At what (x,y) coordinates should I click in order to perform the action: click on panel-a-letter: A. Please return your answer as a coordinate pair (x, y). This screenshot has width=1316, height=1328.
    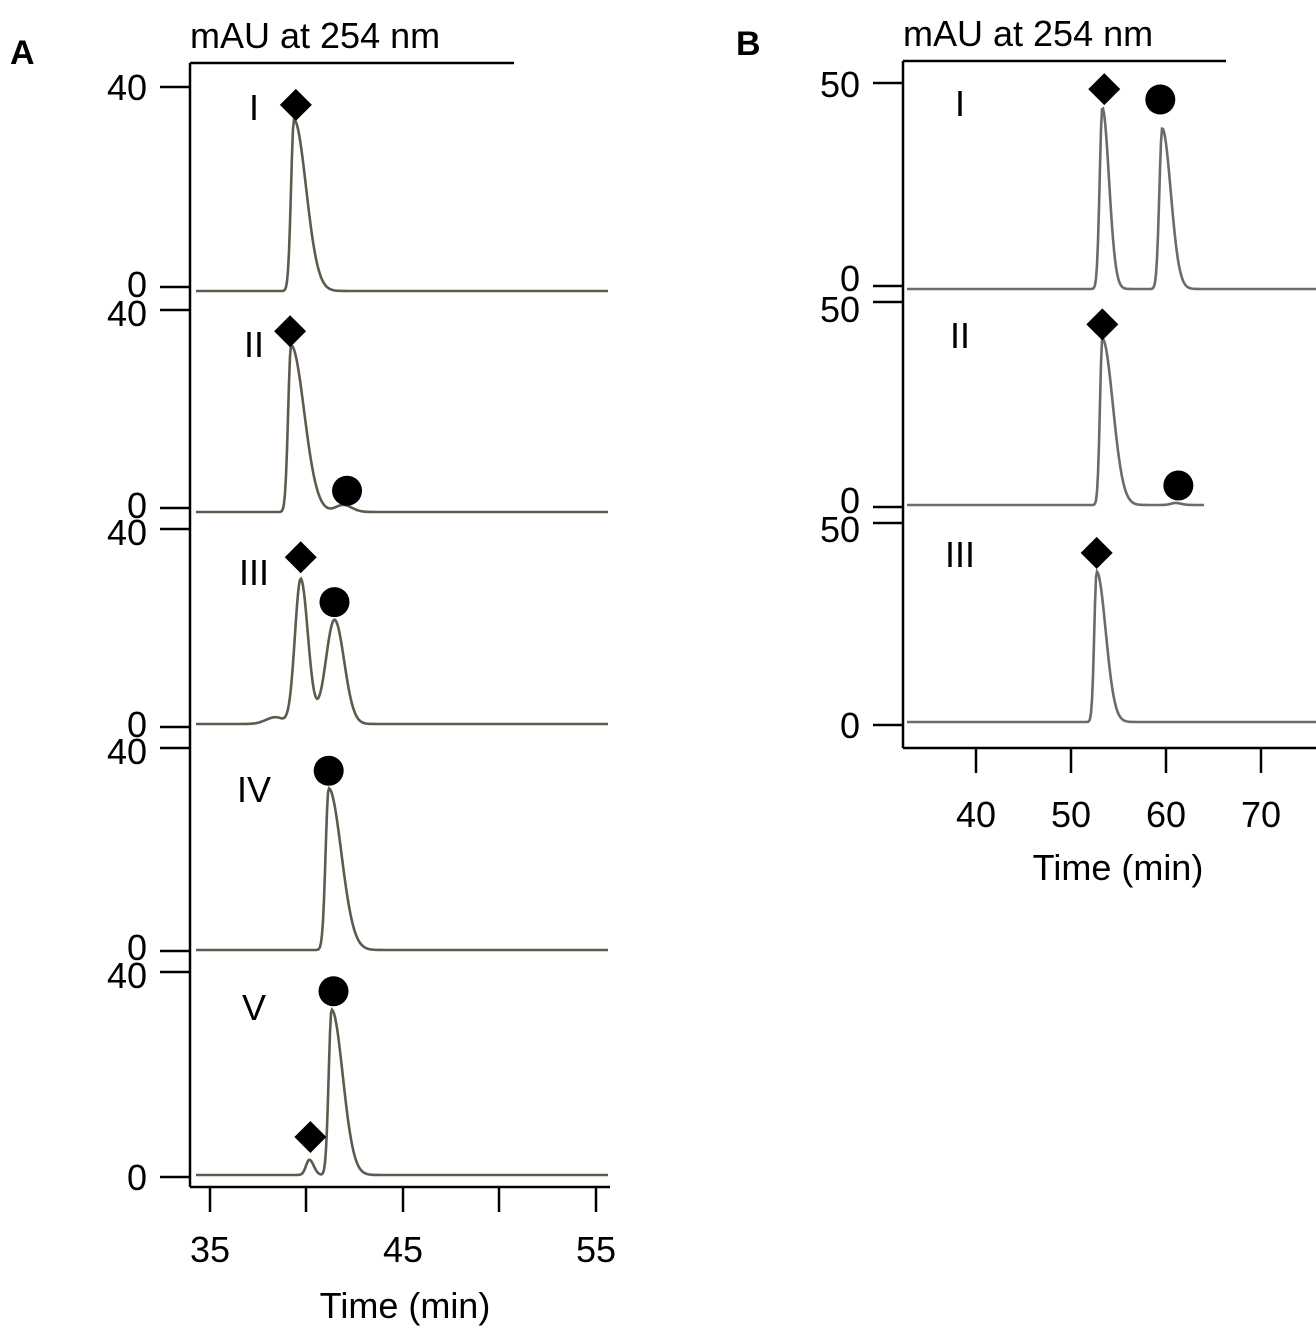
    Looking at the image, I should click on (22, 53).